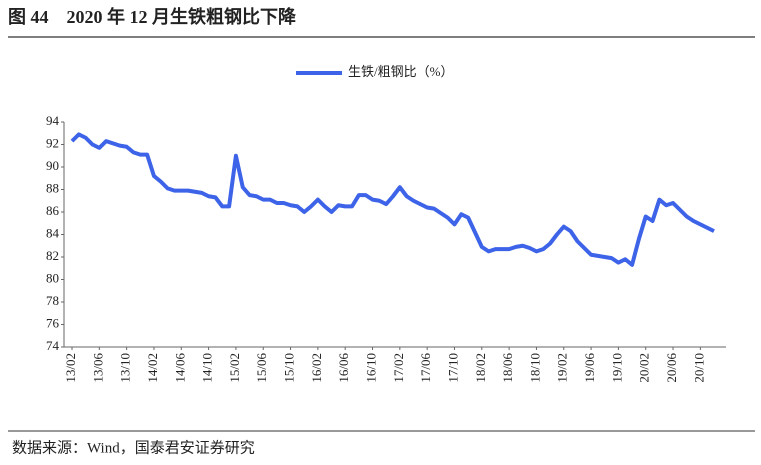 This screenshot has height=465, width=761. Describe the element at coordinates (616, 368) in the screenshot. I see `x-tick-label: 19/10` at that location.